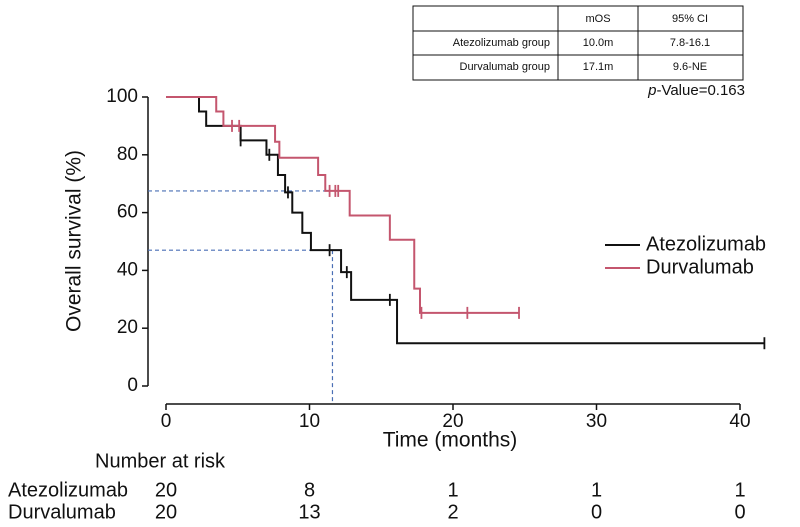  I want to click on risk-count: 2, so click(452, 512).